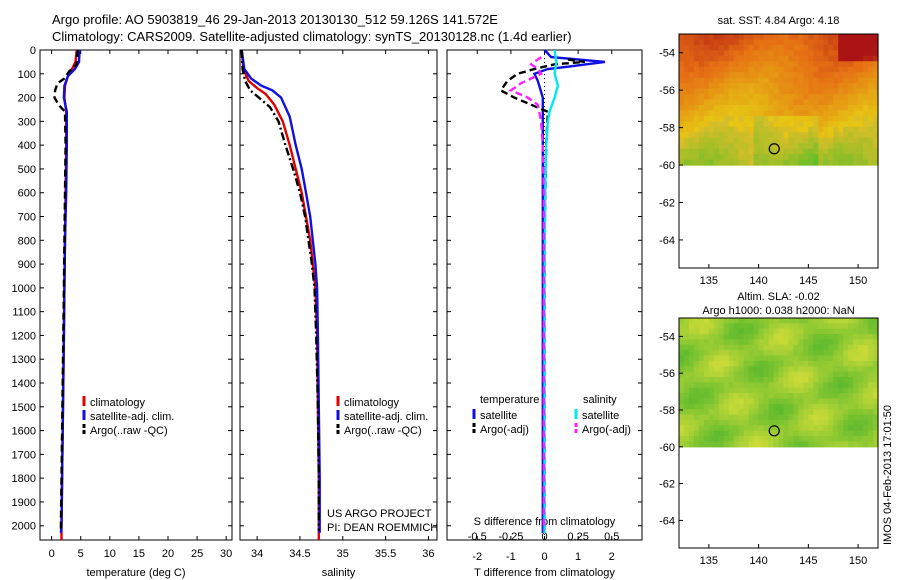 The height and width of the screenshot is (580, 900). I want to click on temperature-legend-1-label: satellite-adj. clim., so click(132, 417).